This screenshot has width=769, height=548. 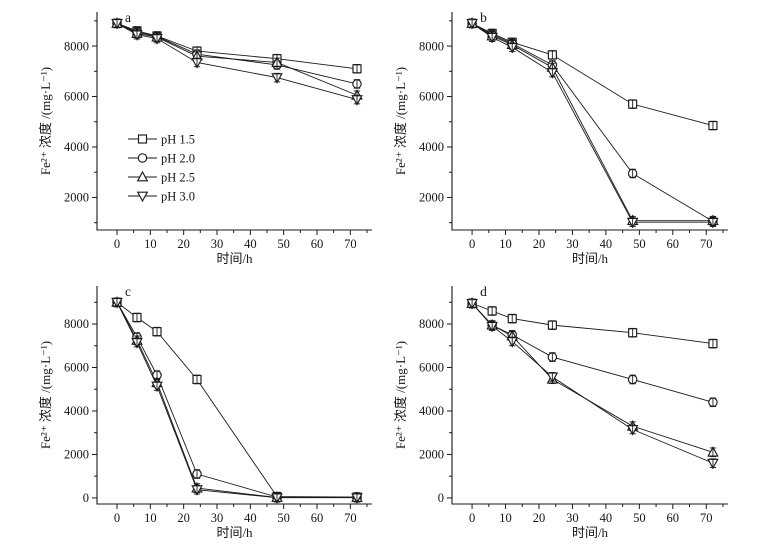 I want to click on legend: pH 1.5 pH 2.0 pH 2.5 pH 3.0, so click(x=161, y=167).